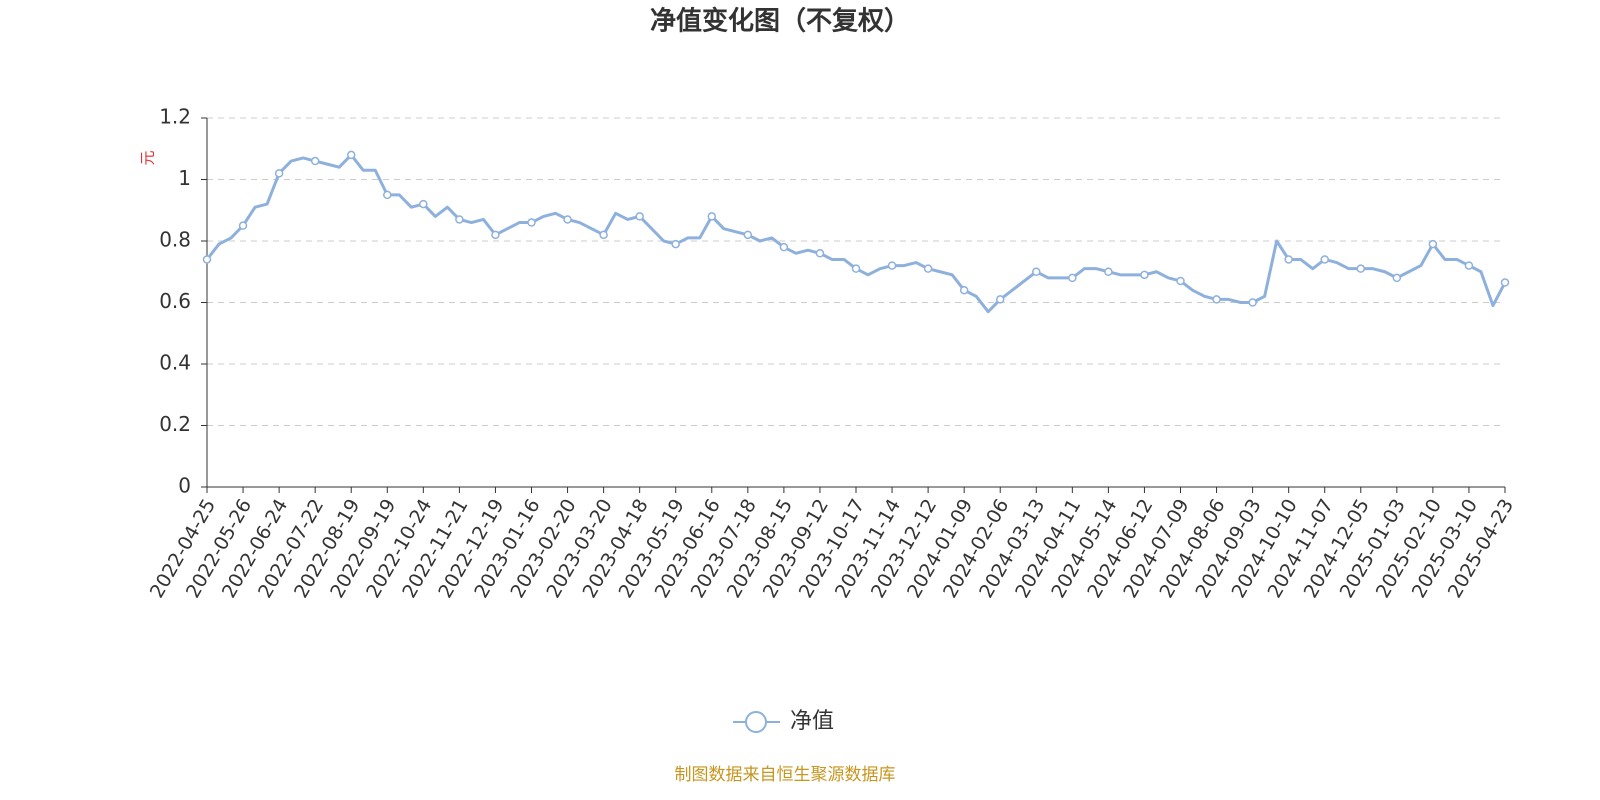  Describe the element at coordinates (148, 157) in the screenshot. I see `y-axis-label: 元` at that location.